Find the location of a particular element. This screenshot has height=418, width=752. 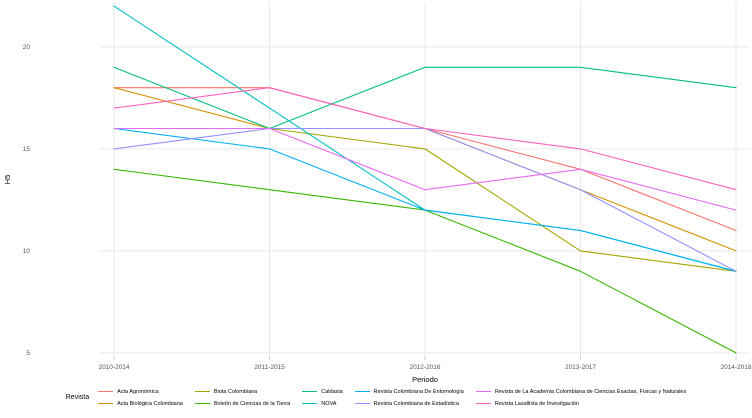

x-axis-title: Periodo is located at coordinates (425, 379).